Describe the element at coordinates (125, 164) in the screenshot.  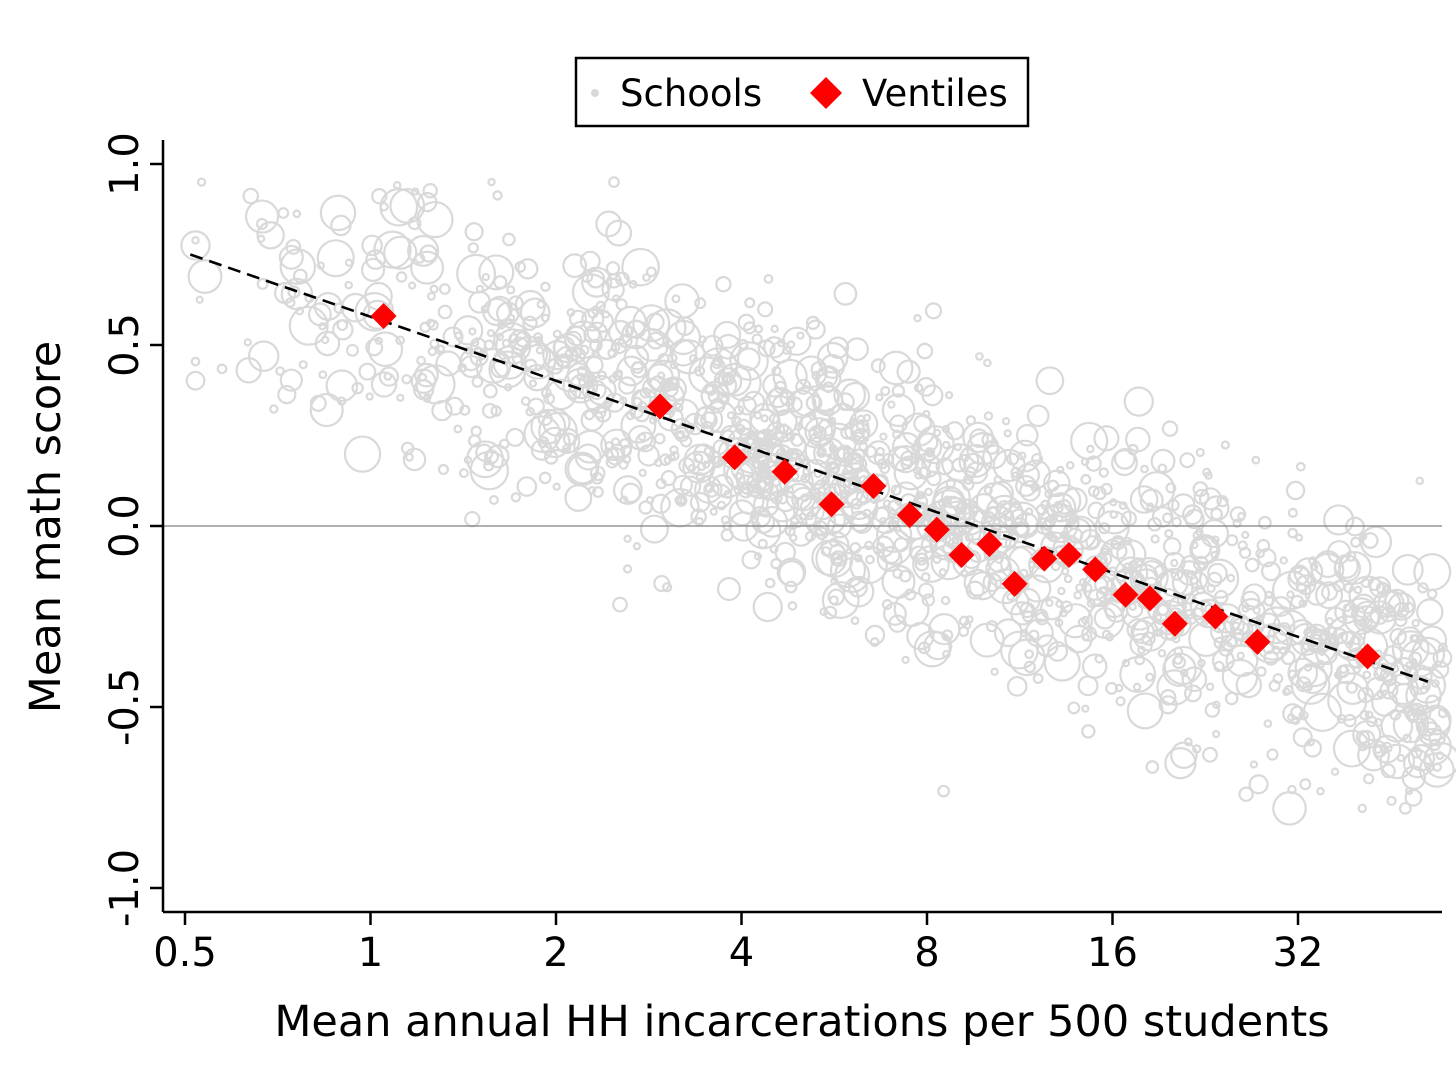
I see `y-tick-label: 1.0` at that location.